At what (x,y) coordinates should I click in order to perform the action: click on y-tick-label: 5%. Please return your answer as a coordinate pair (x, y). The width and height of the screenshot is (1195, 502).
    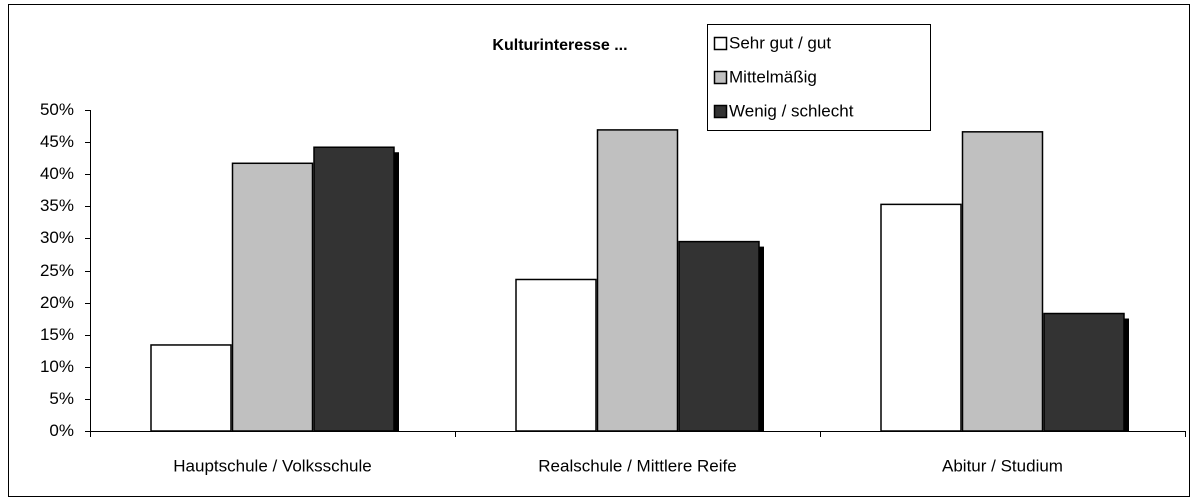
    Looking at the image, I should click on (61, 398).